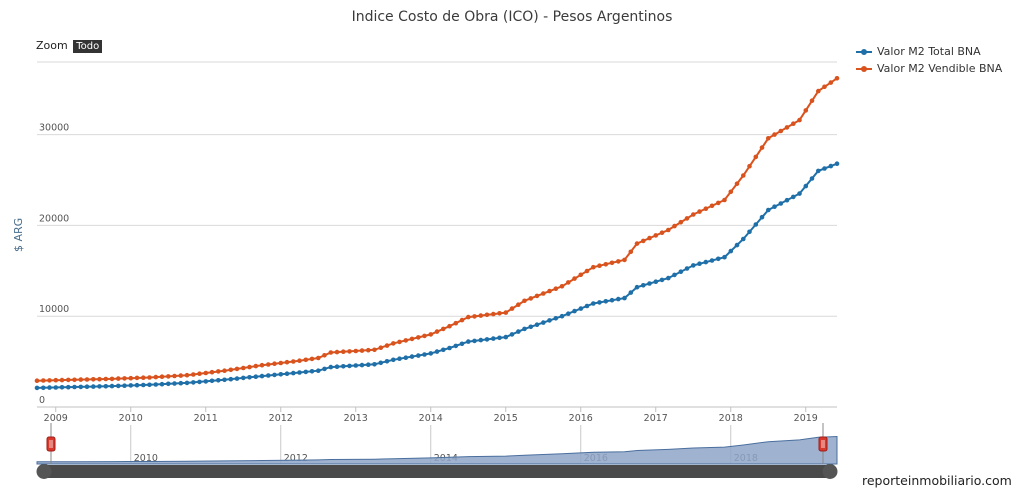  I want to click on navigator-area, so click(437, 450).